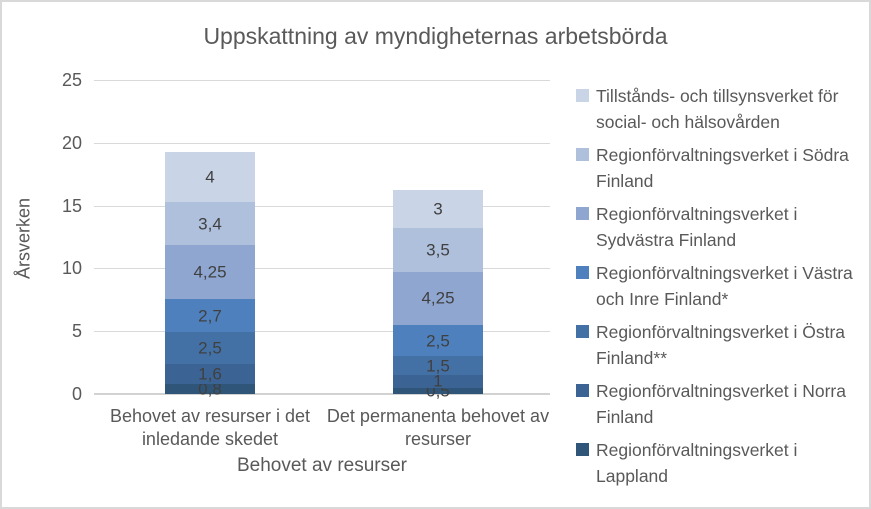  I want to click on y-tick-label: 20, so click(71, 142).